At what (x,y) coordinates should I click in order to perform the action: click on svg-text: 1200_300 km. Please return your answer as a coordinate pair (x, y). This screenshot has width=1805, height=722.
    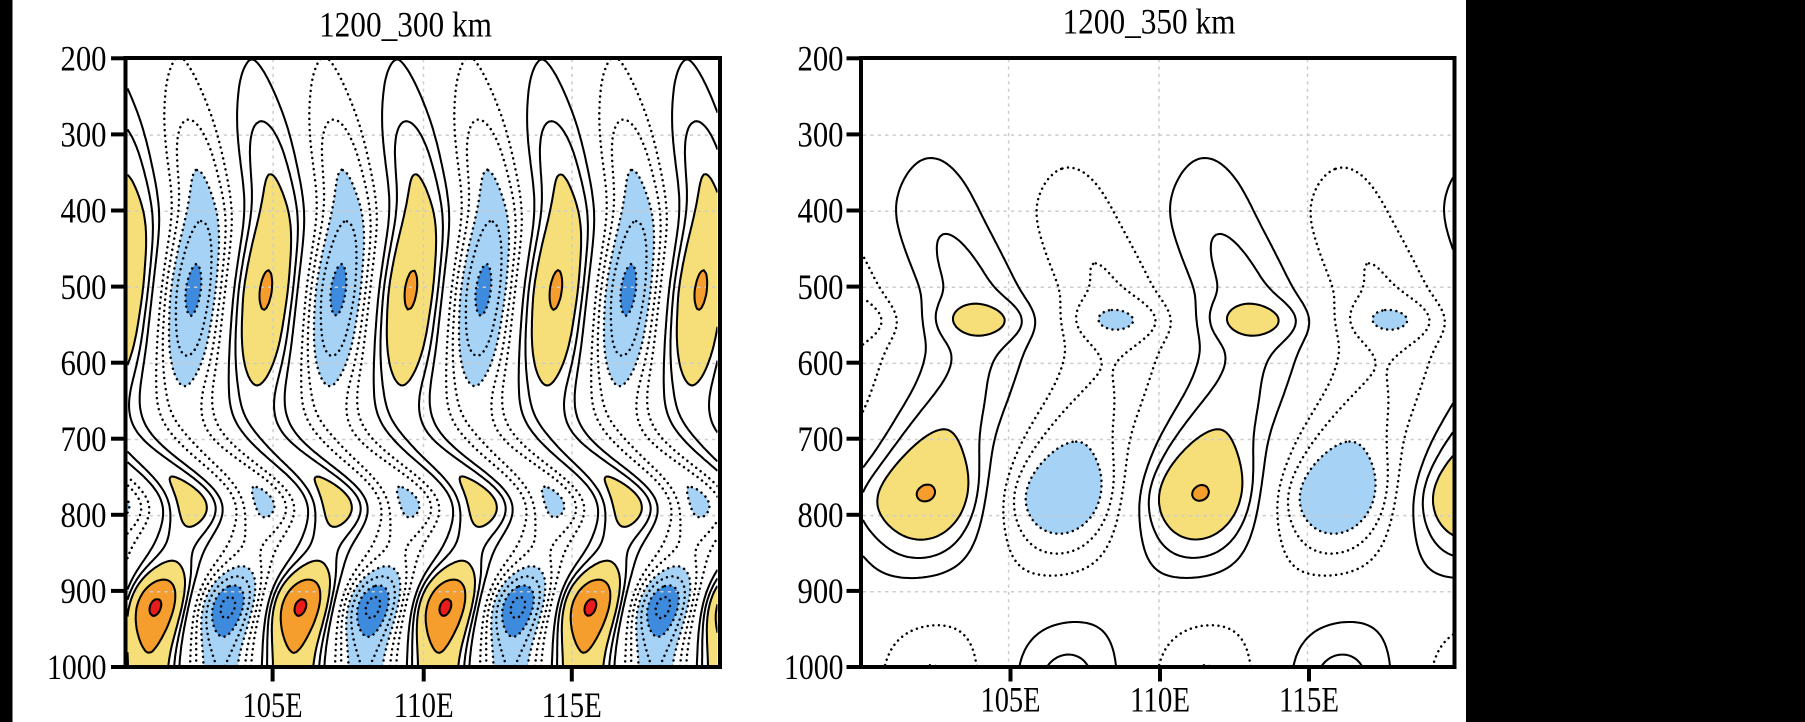
    Looking at the image, I should click on (405, 25).